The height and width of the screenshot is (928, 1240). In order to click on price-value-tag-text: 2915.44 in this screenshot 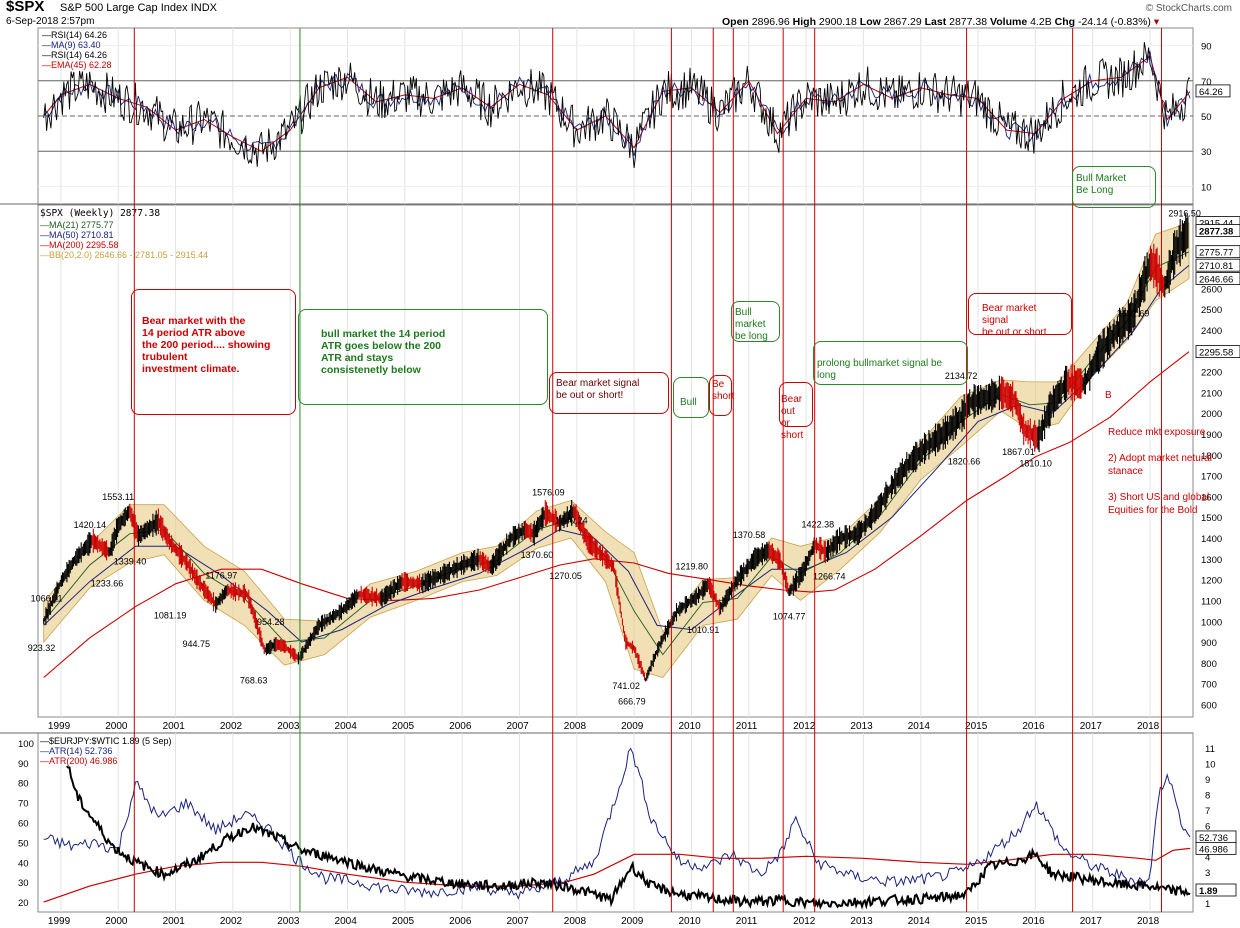, I will do `click(1216, 224)`.